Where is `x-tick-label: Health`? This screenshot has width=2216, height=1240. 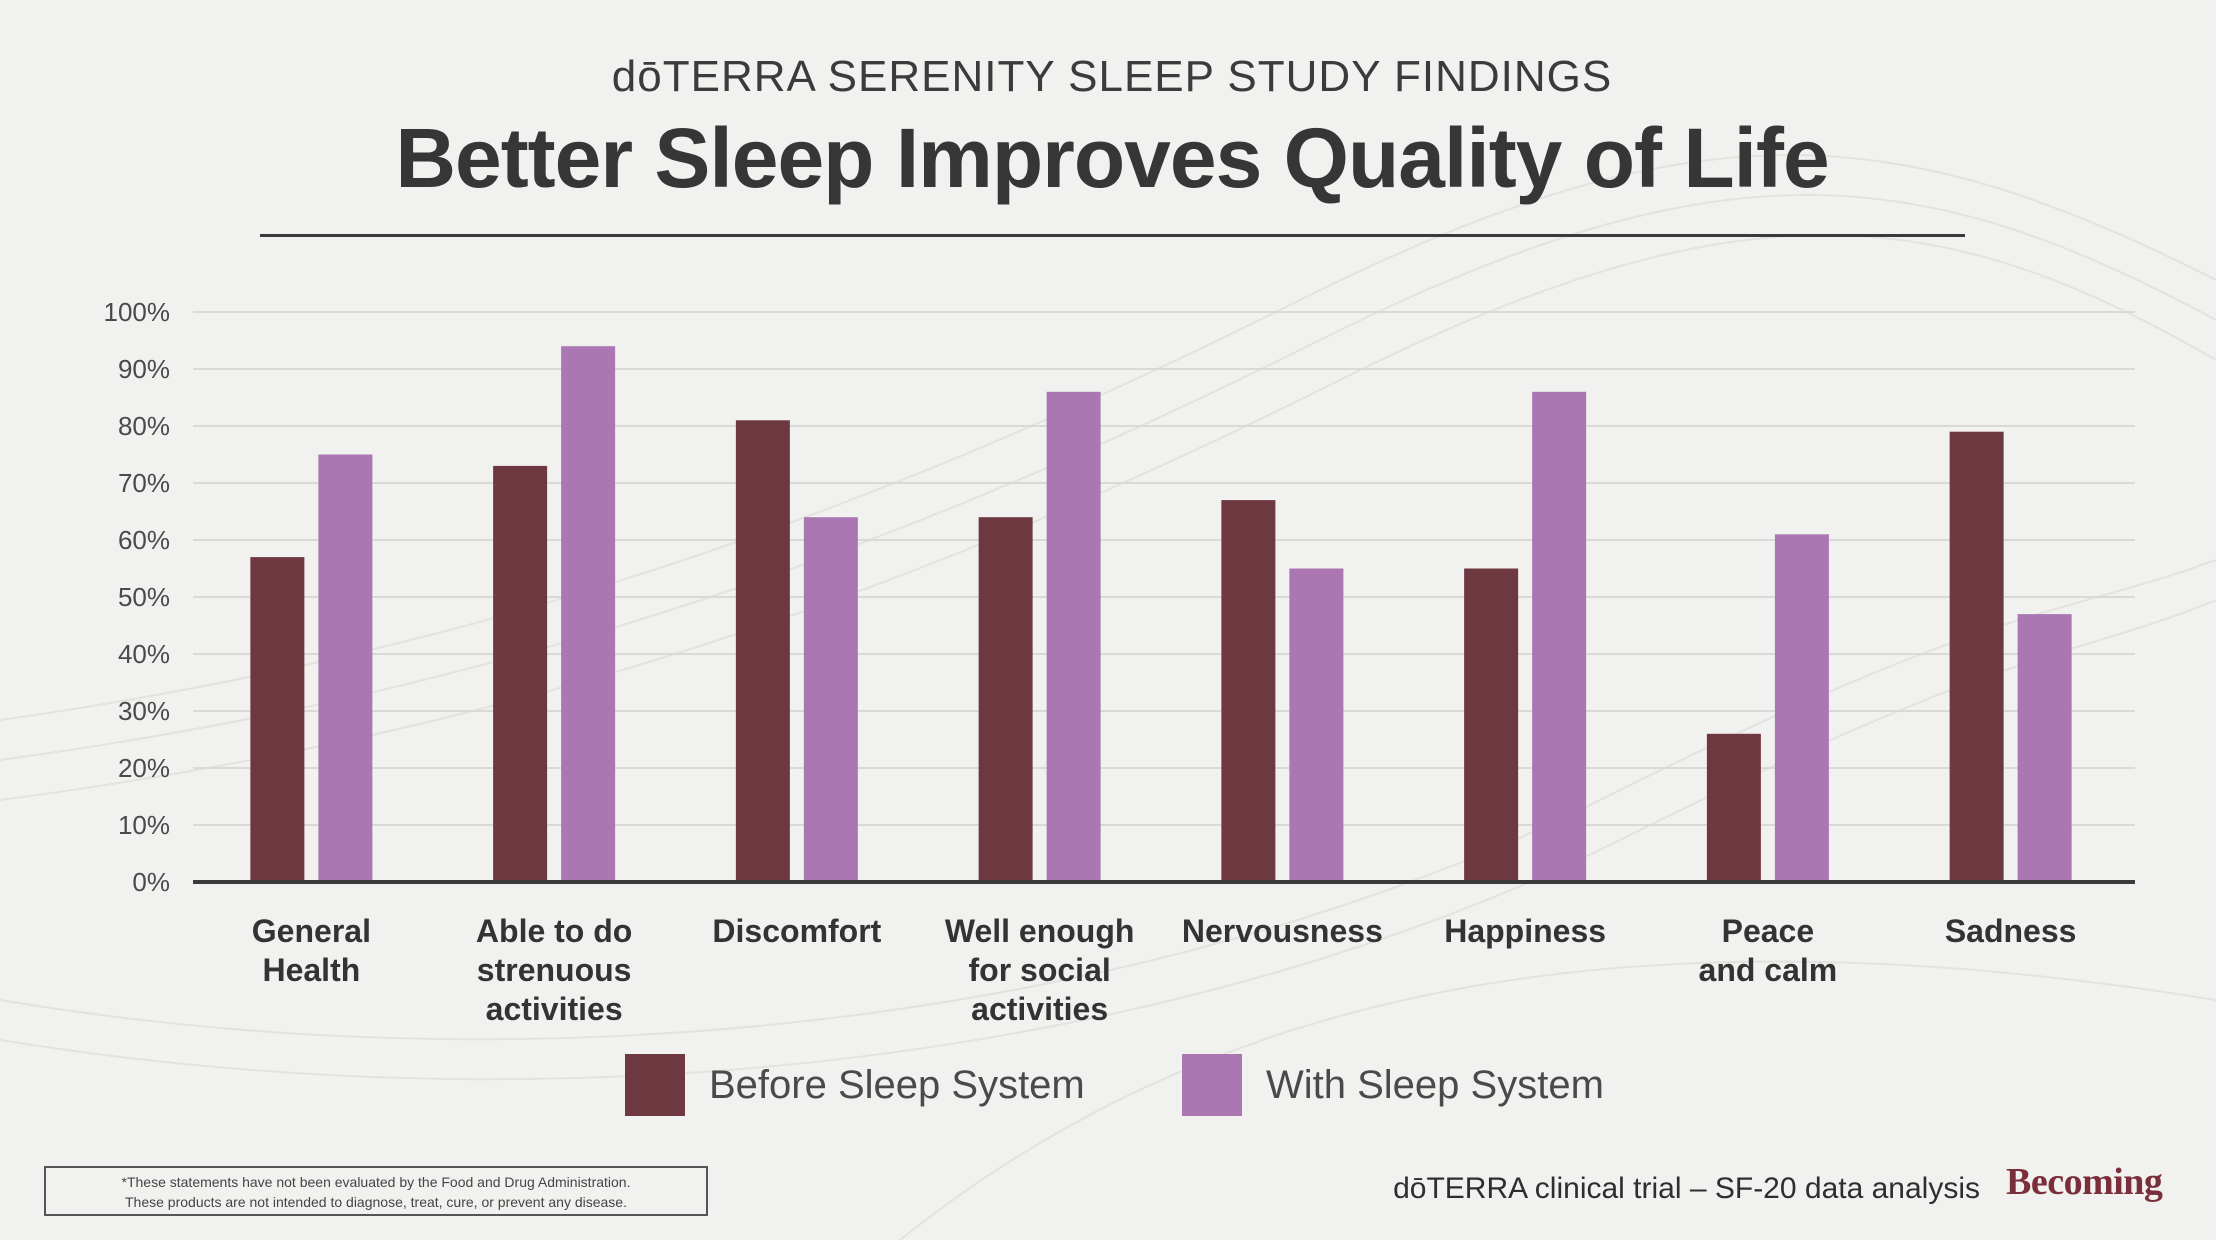 x-tick-label: Health is located at coordinates (311, 970).